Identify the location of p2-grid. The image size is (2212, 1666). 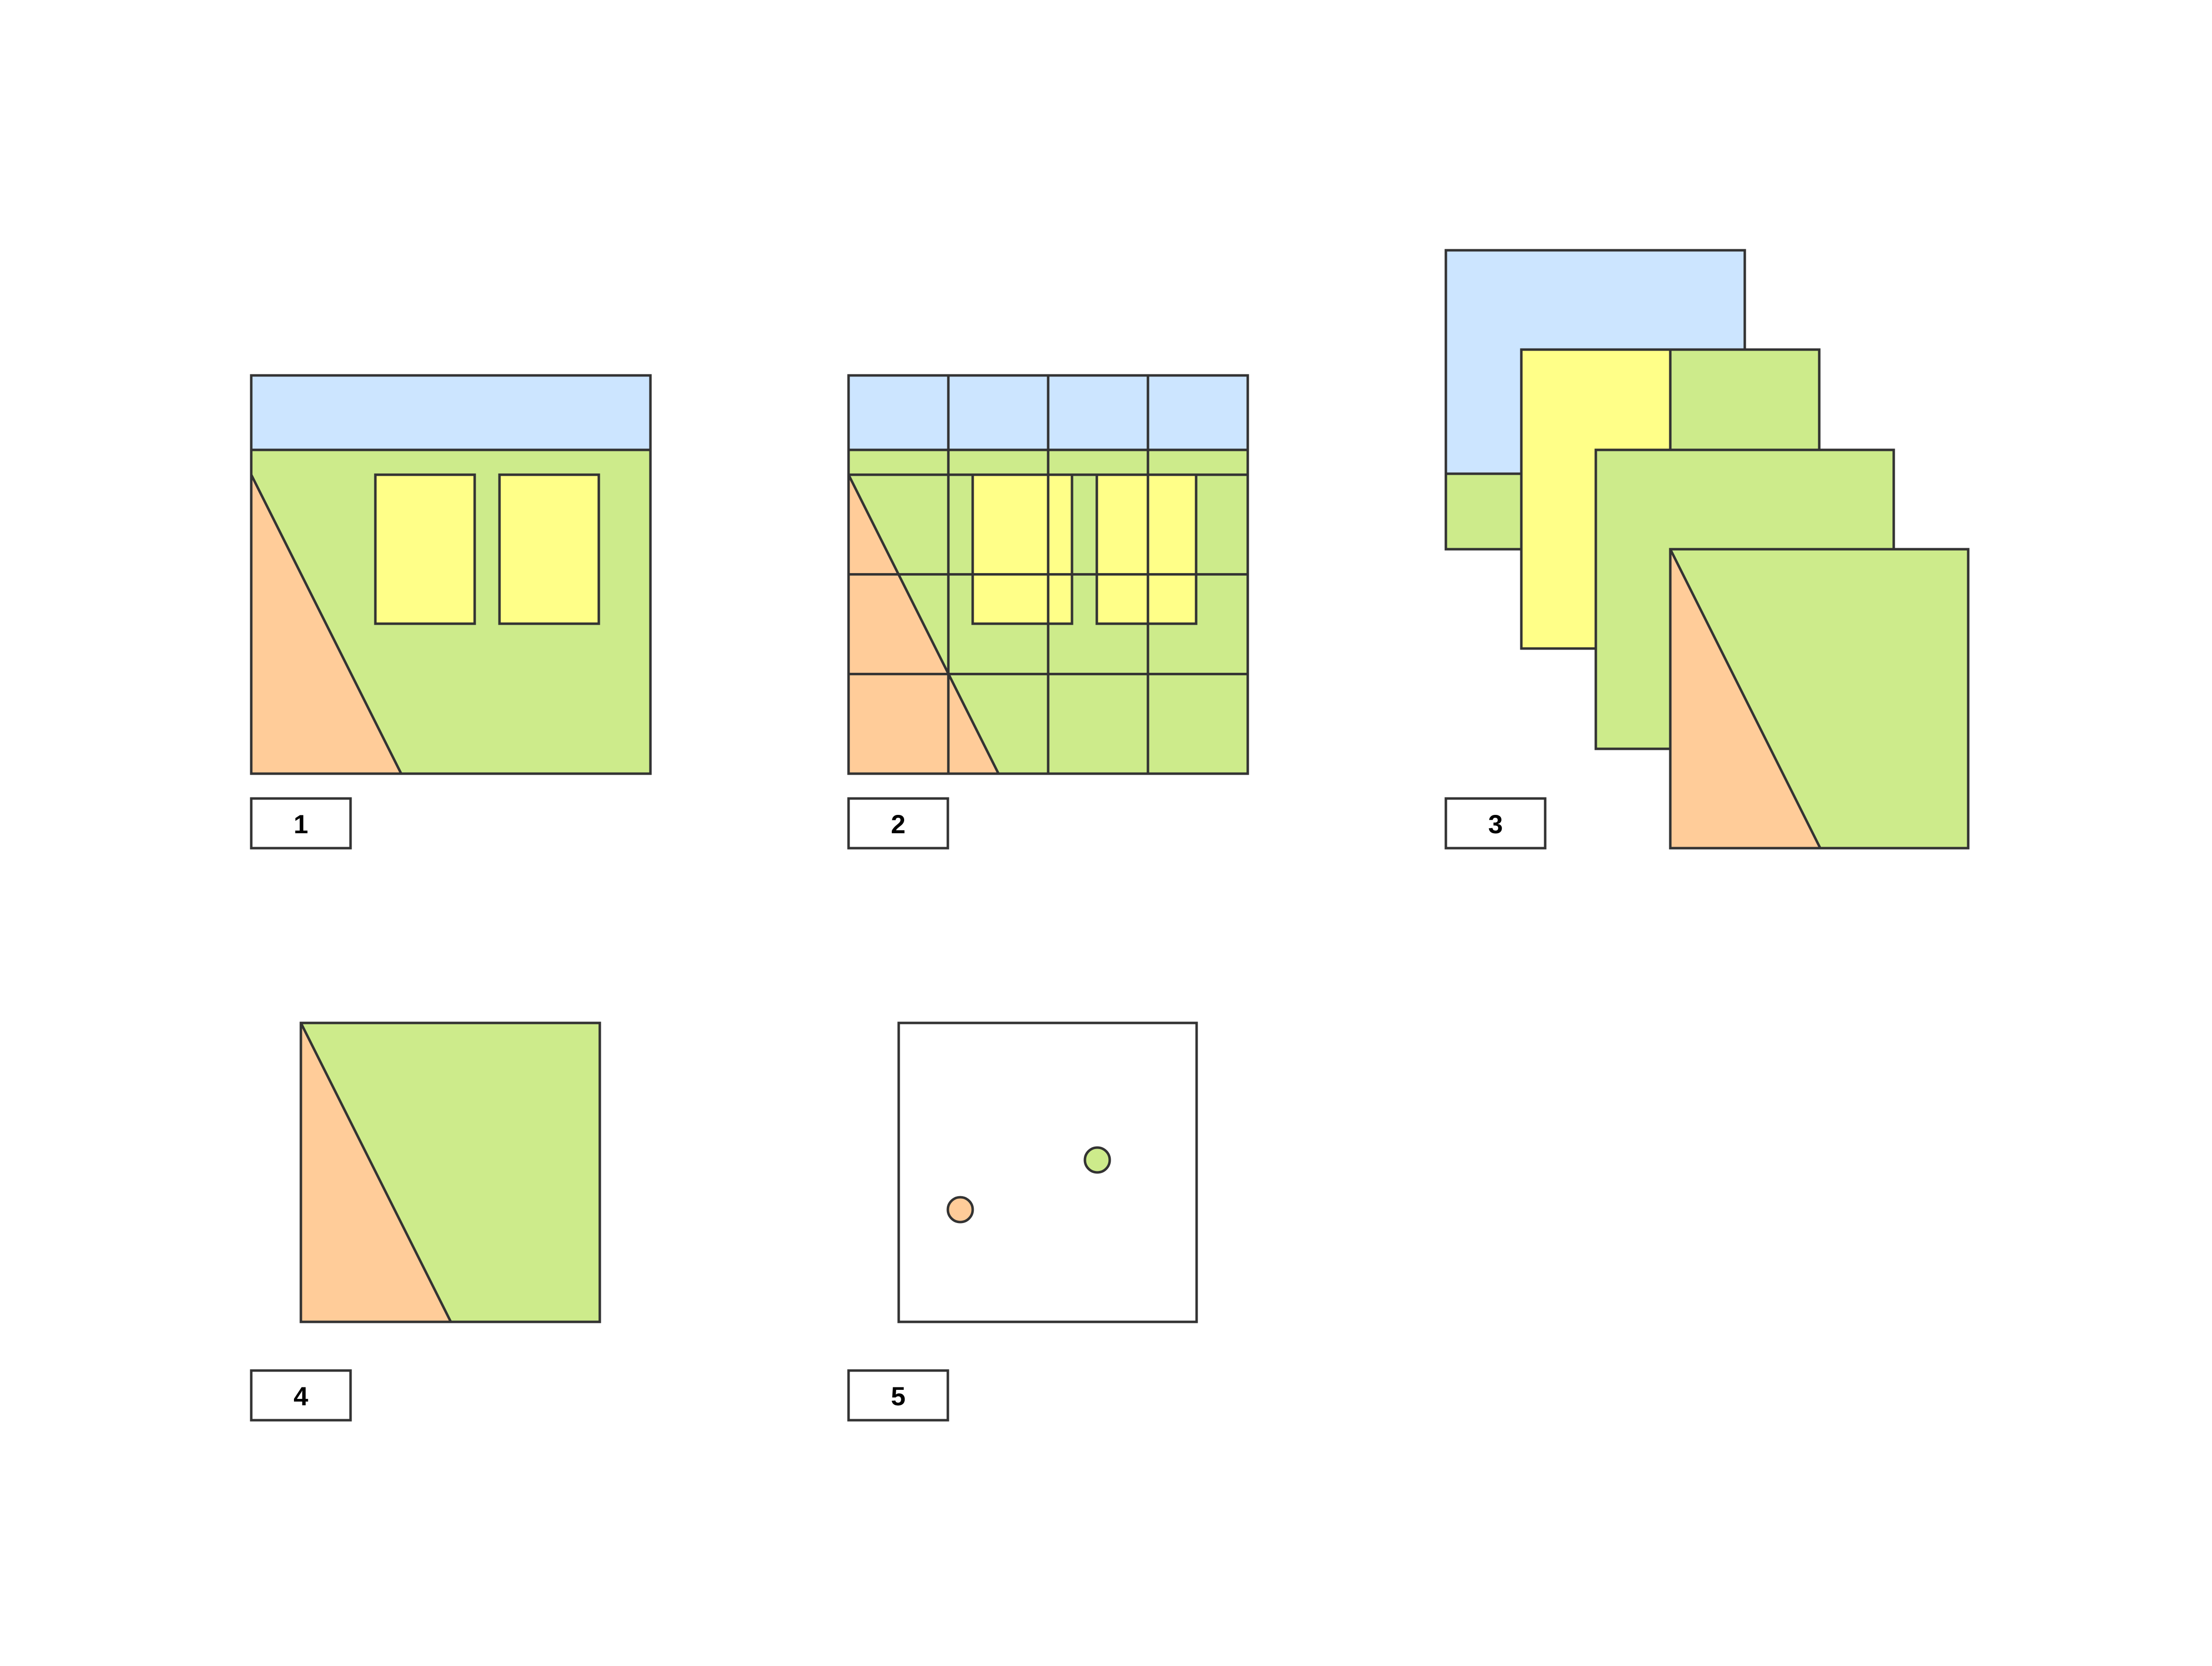
(1048, 574).